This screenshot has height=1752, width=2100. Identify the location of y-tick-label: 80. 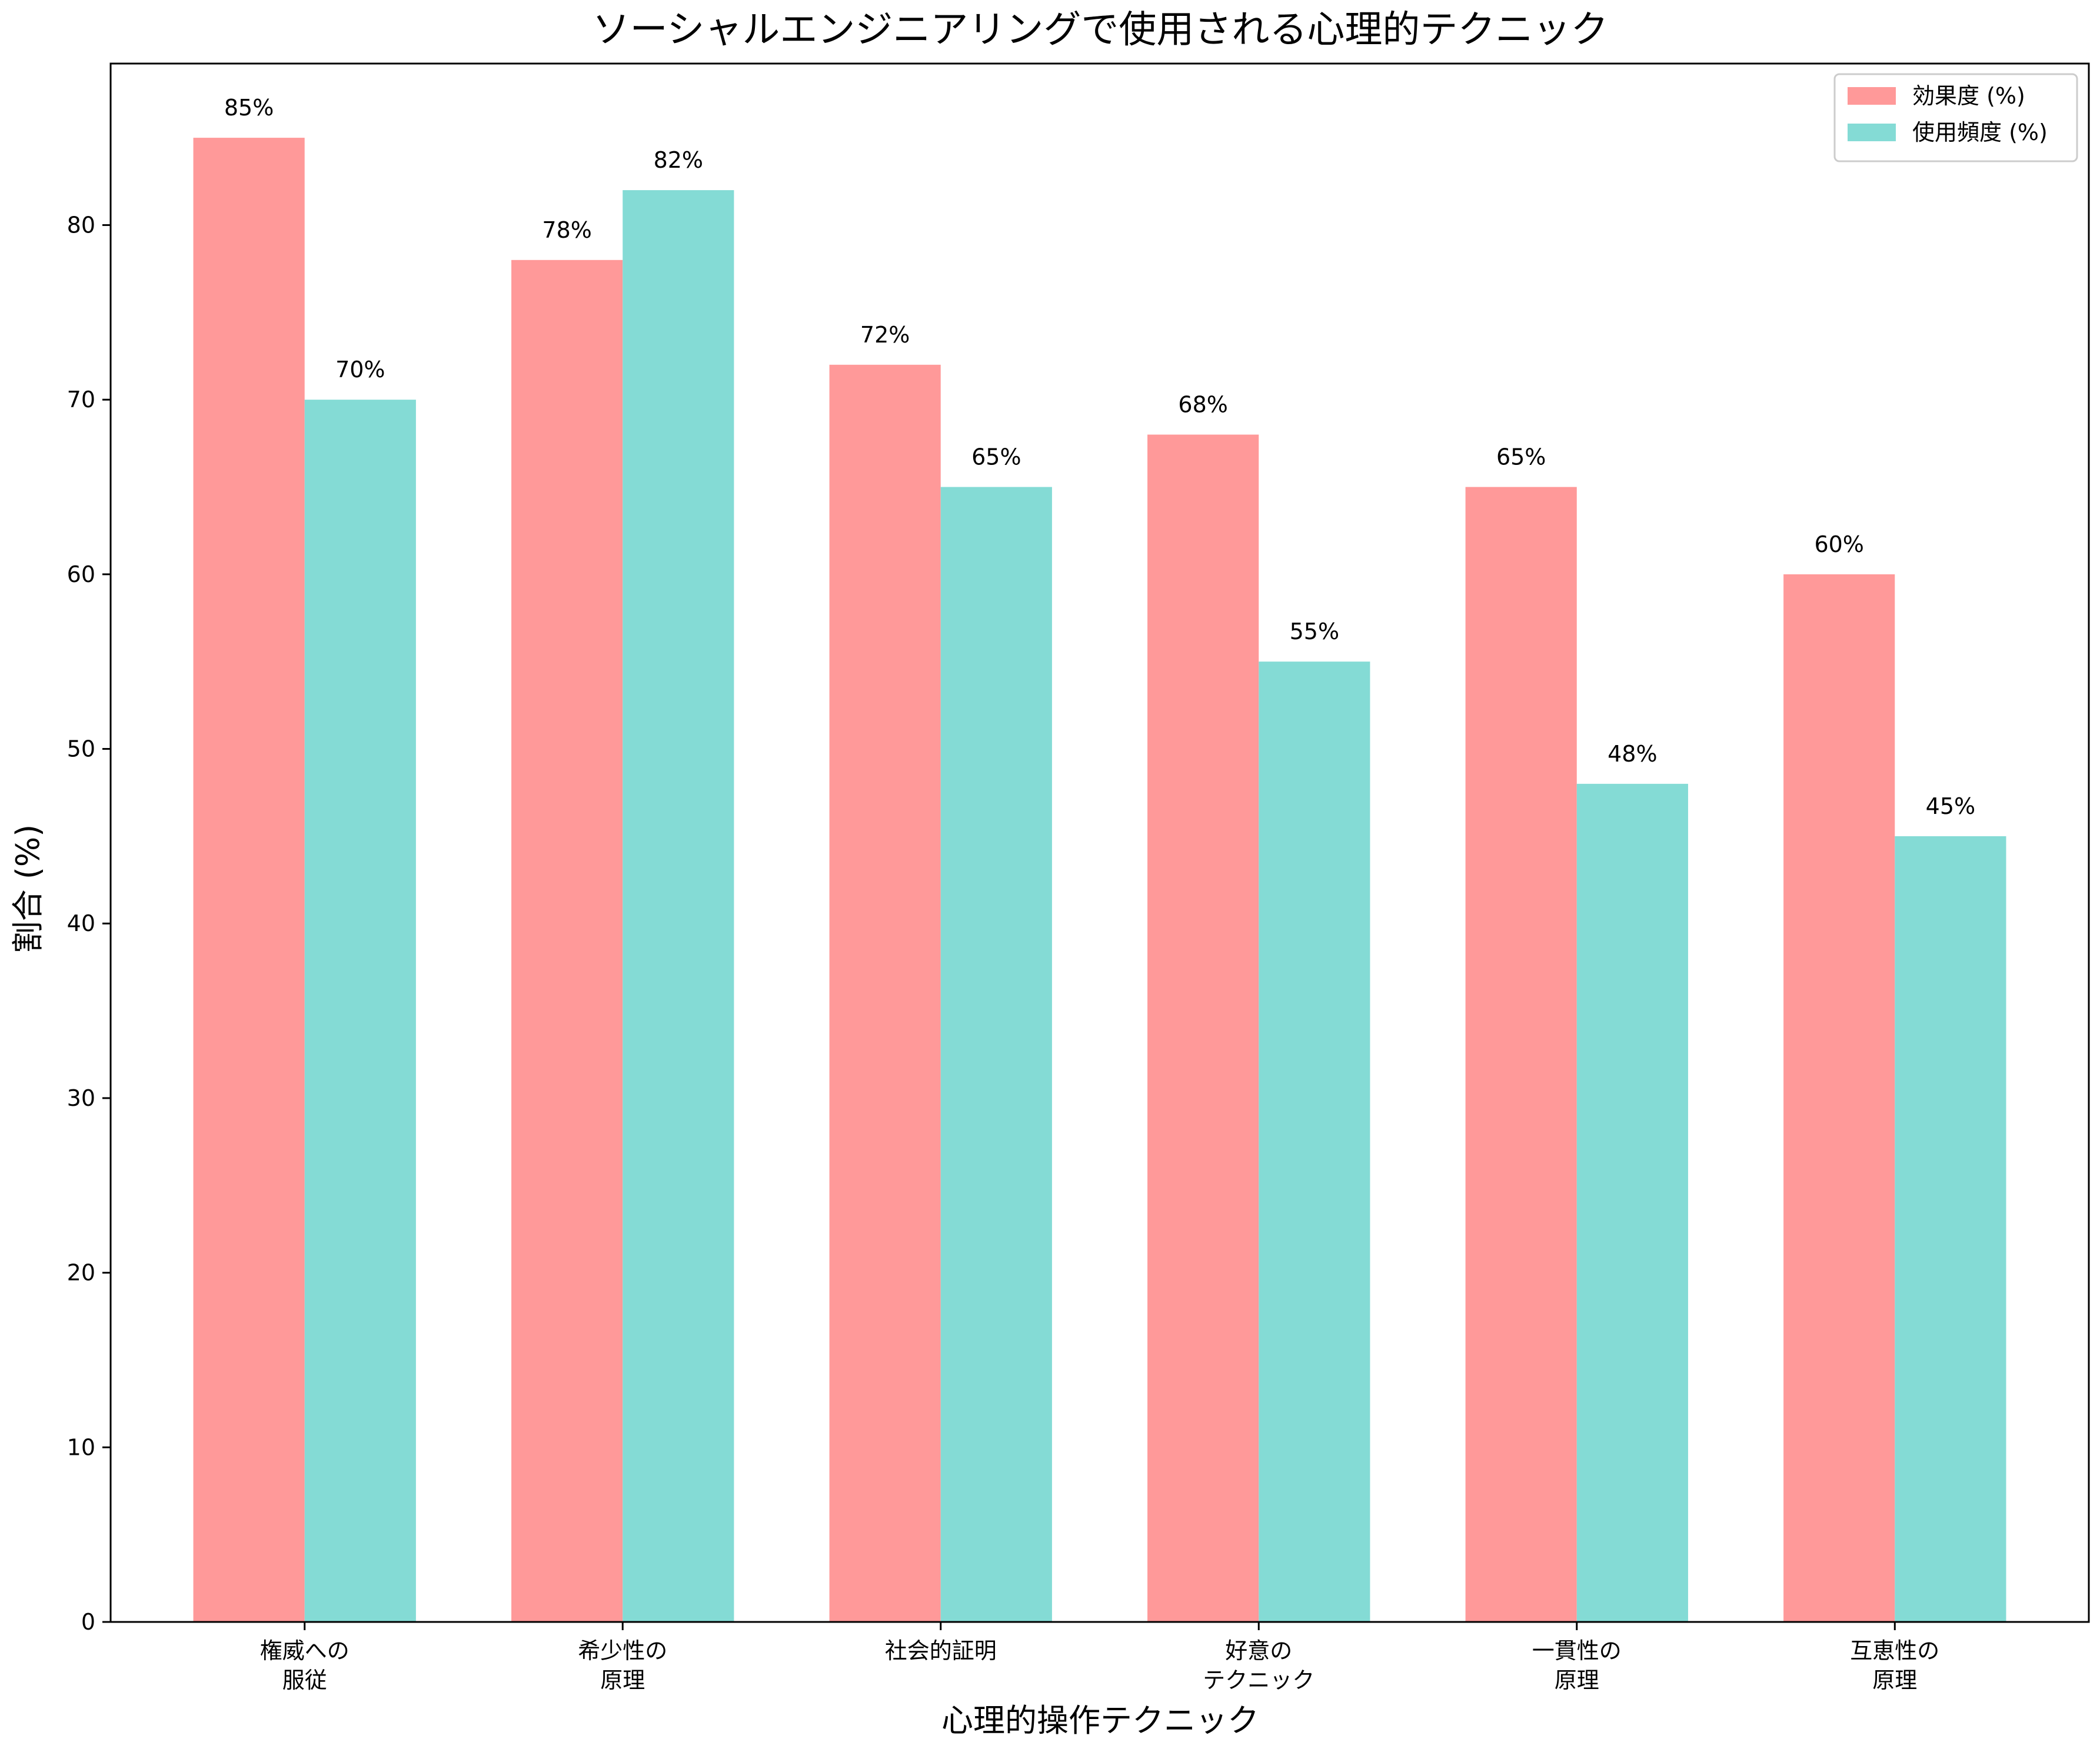
(81, 225).